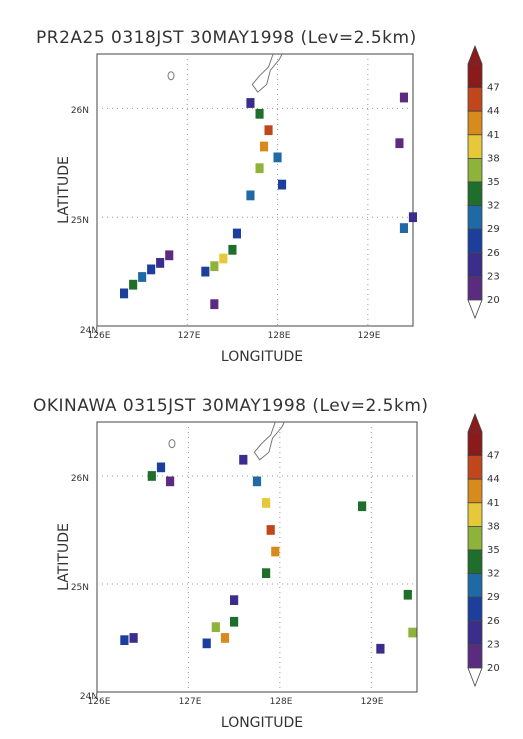 The width and height of the screenshot is (523, 739). I want to click on chart-2-ytick-24n: 24N, so click(89, 697).